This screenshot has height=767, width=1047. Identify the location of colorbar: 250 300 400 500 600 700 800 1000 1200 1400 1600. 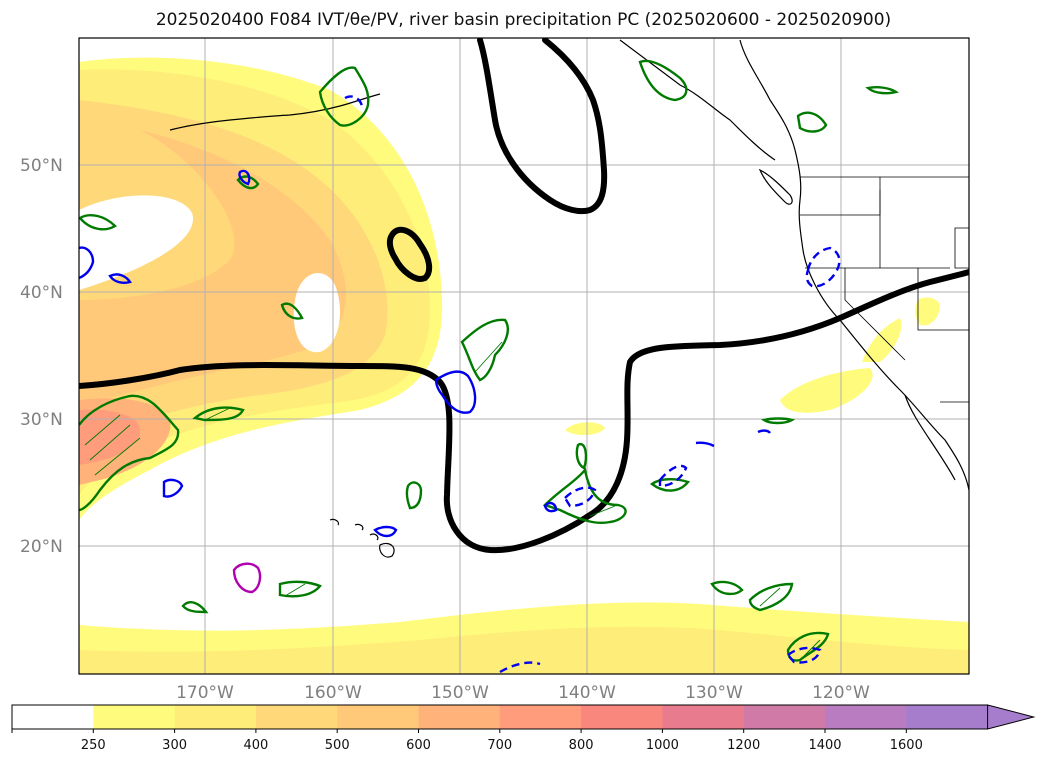
(523, 728).